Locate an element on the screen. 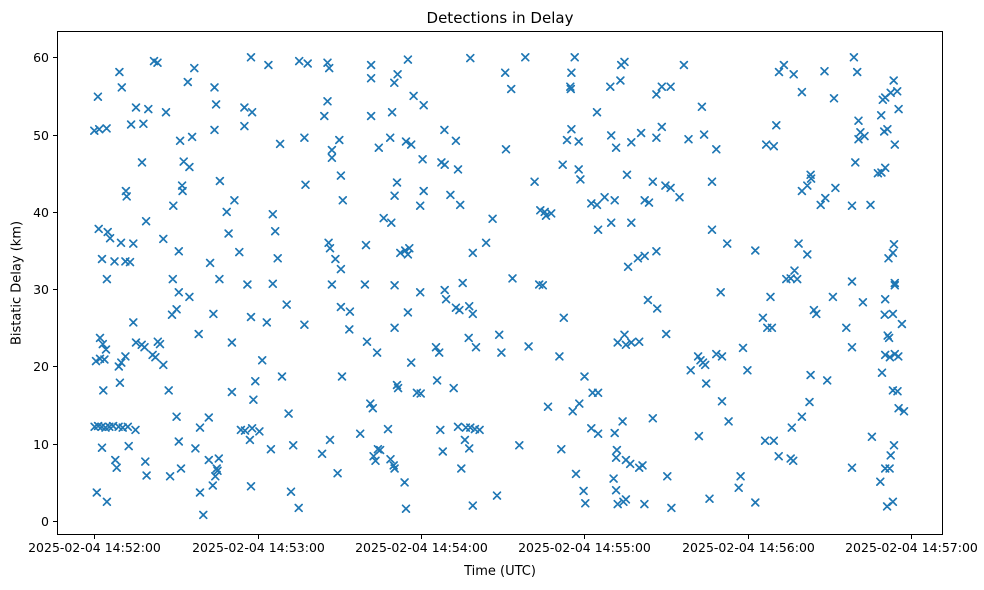  x-tick-label: 2025-02-04 14:52:00 is located at coordinates (94, 547).